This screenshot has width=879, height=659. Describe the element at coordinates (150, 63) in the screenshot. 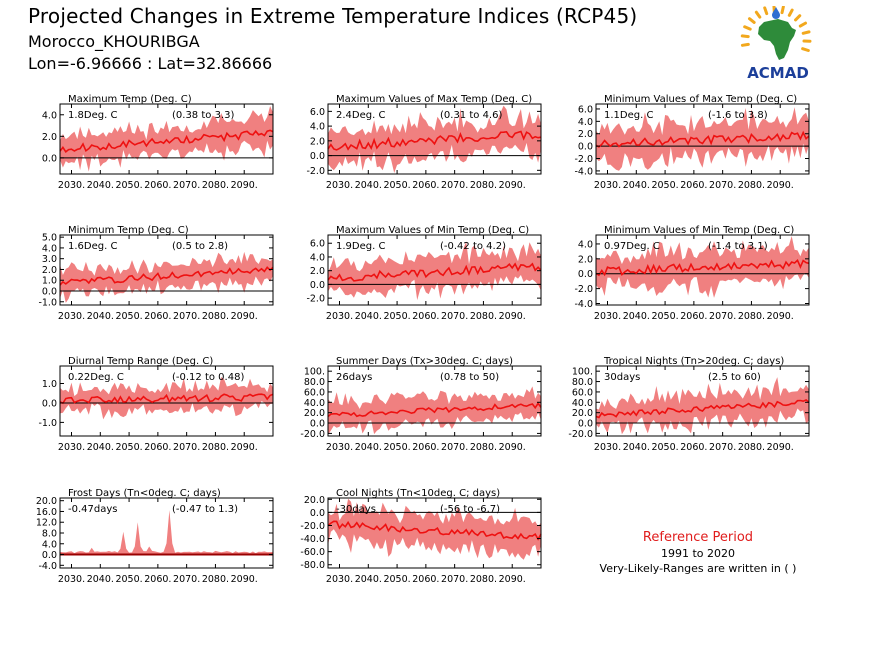

I see `station-coordinates: Lon=-6.96666 : Lat=32.86666` at that location.